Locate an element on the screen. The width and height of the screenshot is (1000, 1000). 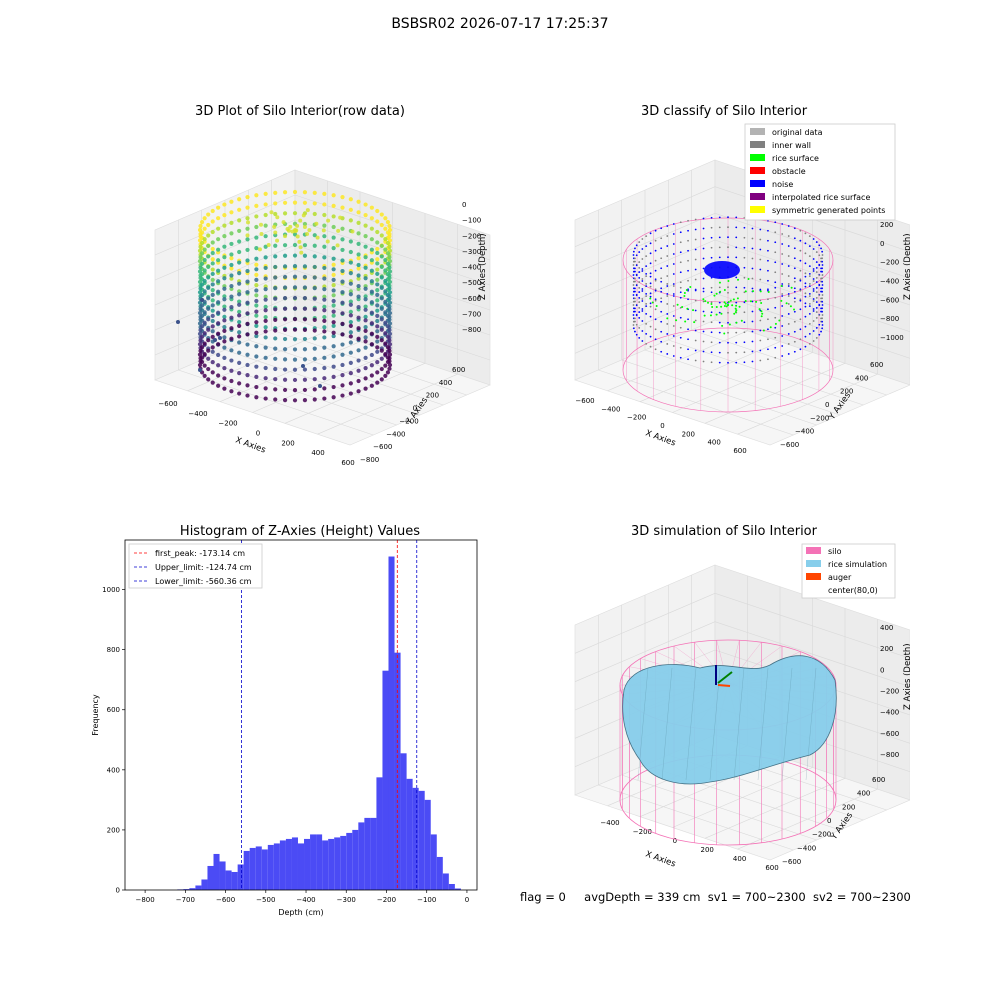
grid-line is located at coordinates (812, 626).